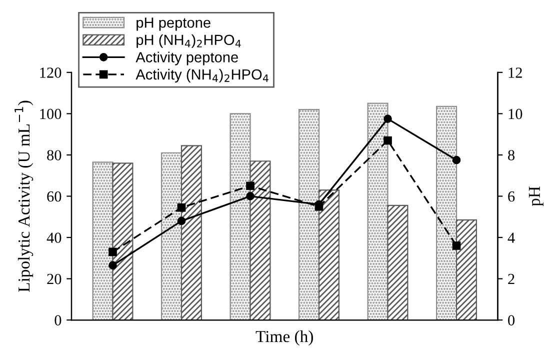 The height and width of the screenshot is (362, 550). Describe the element at coordinates (515, 73) in the screenshot. I see `y2-tick-label: 12` at that location.